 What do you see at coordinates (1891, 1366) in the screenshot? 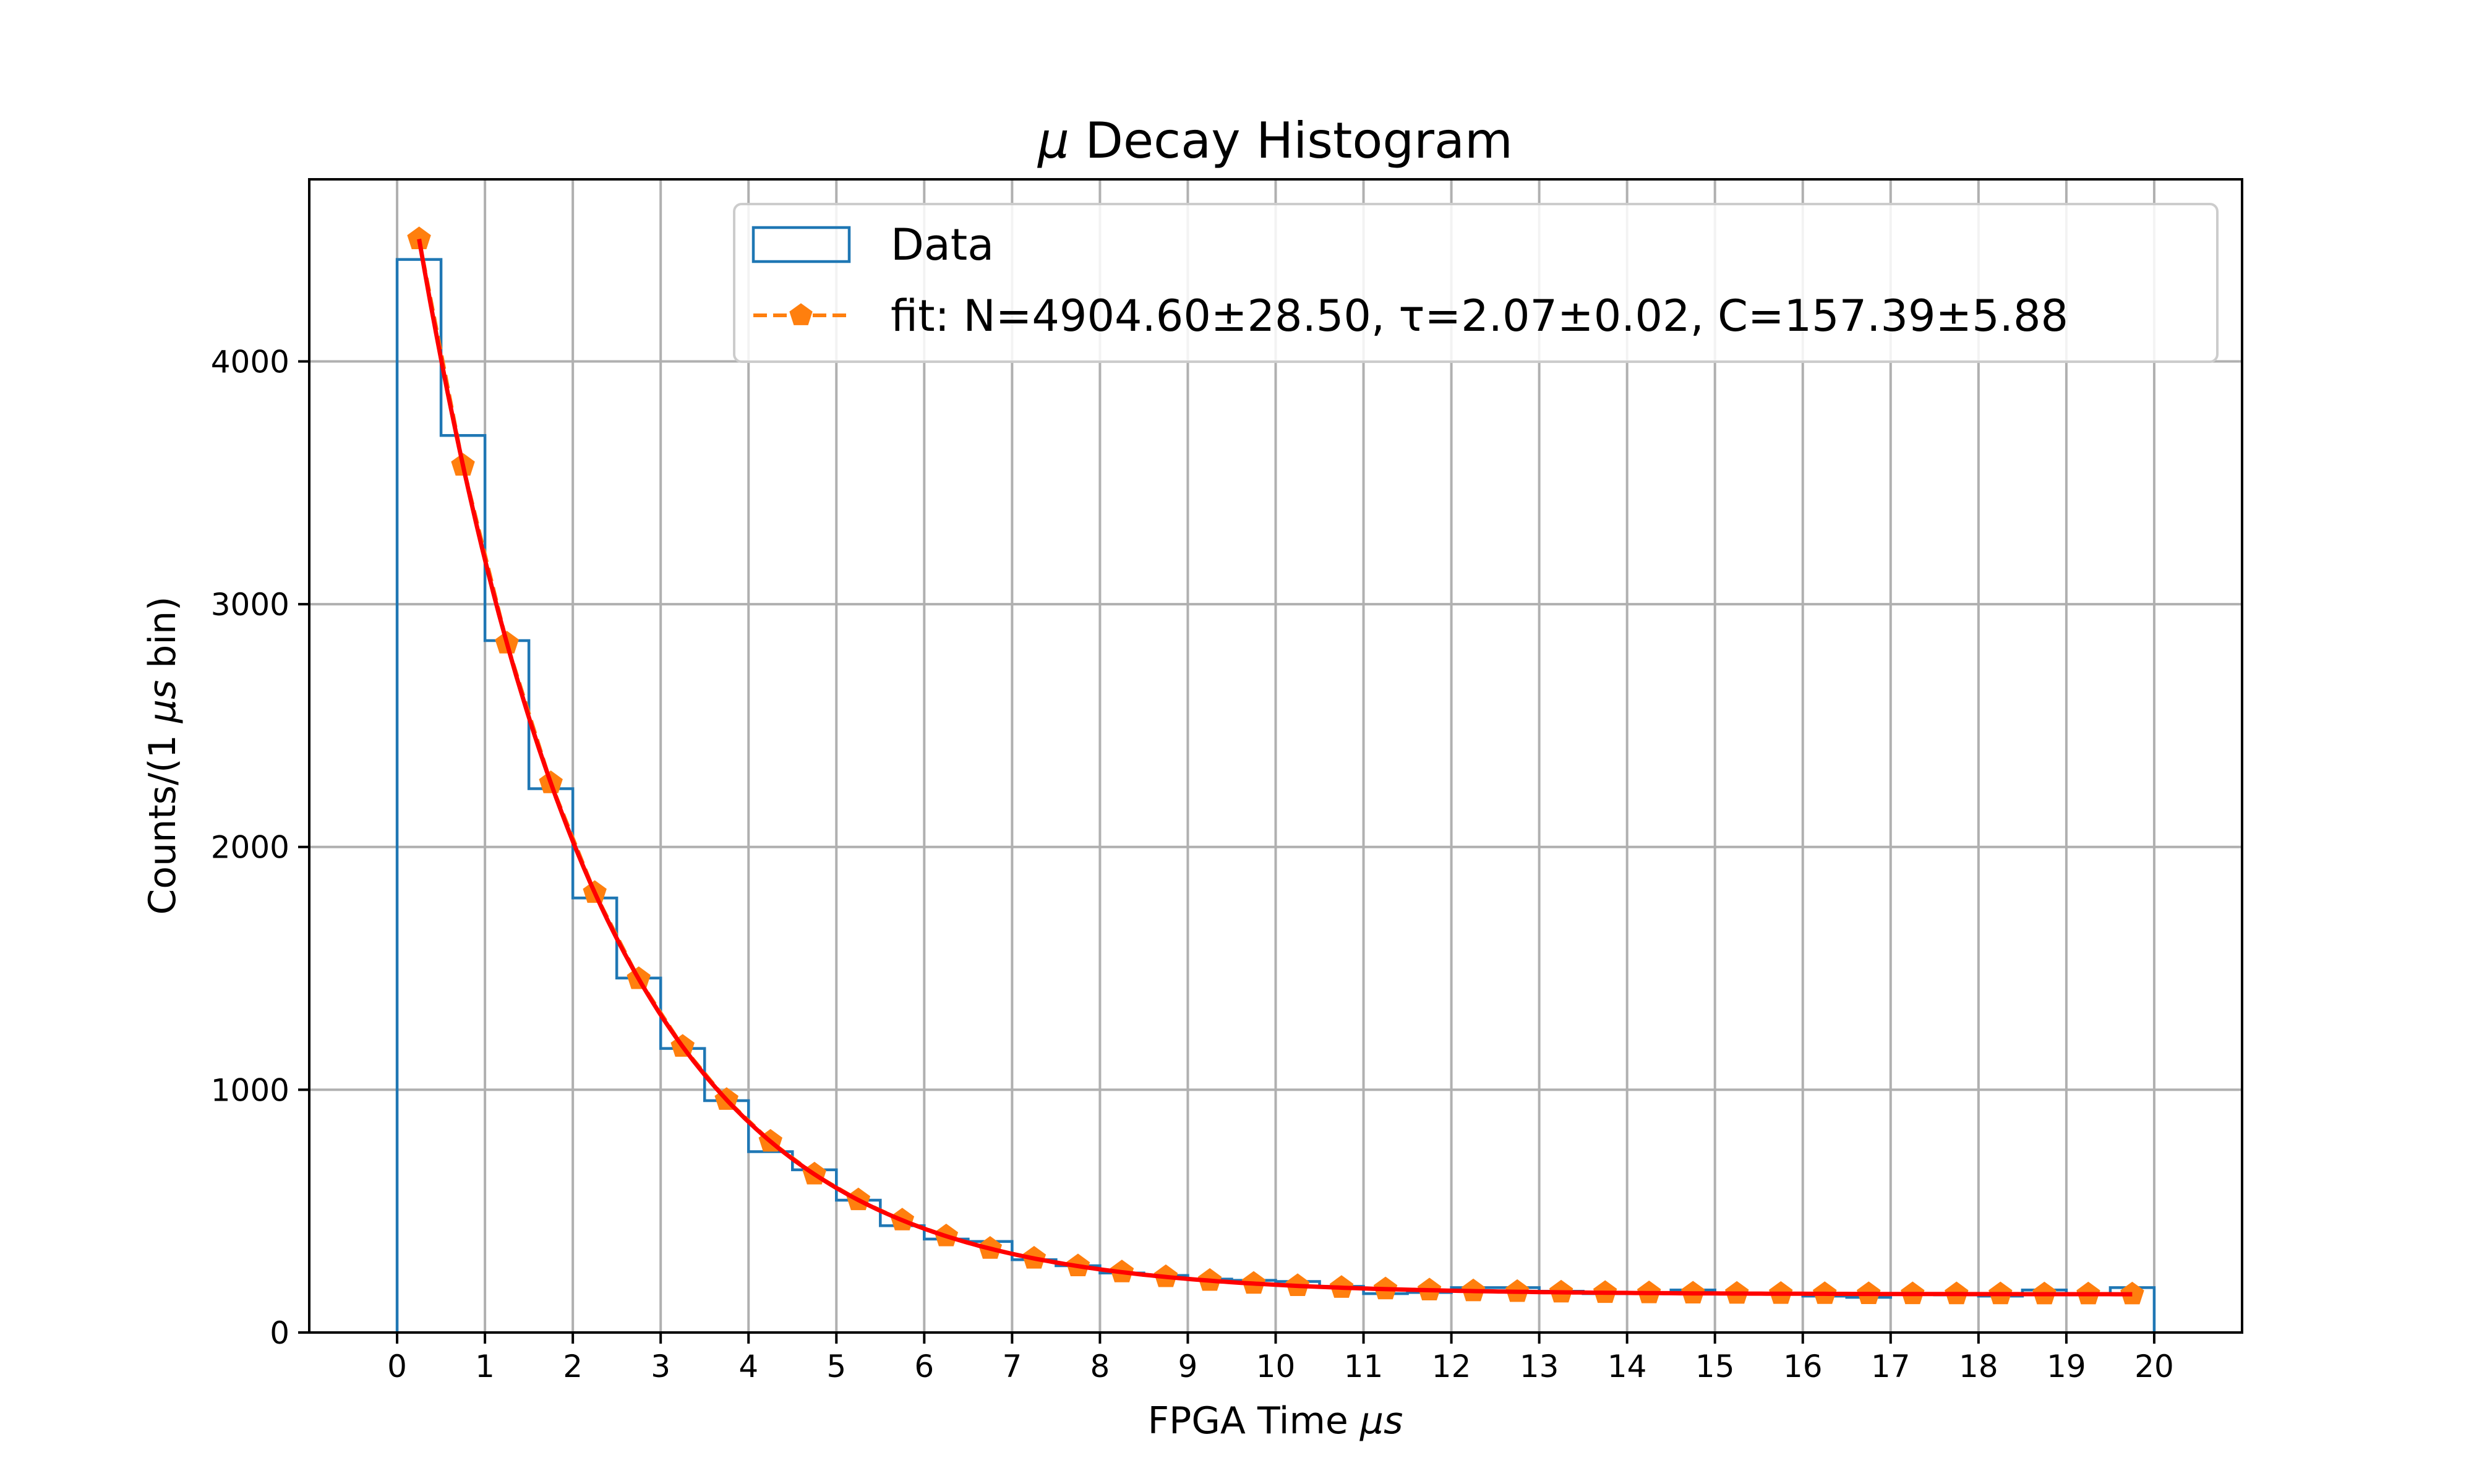
I see `x-tick-label: 17` at bounding box center [1891, 1366].